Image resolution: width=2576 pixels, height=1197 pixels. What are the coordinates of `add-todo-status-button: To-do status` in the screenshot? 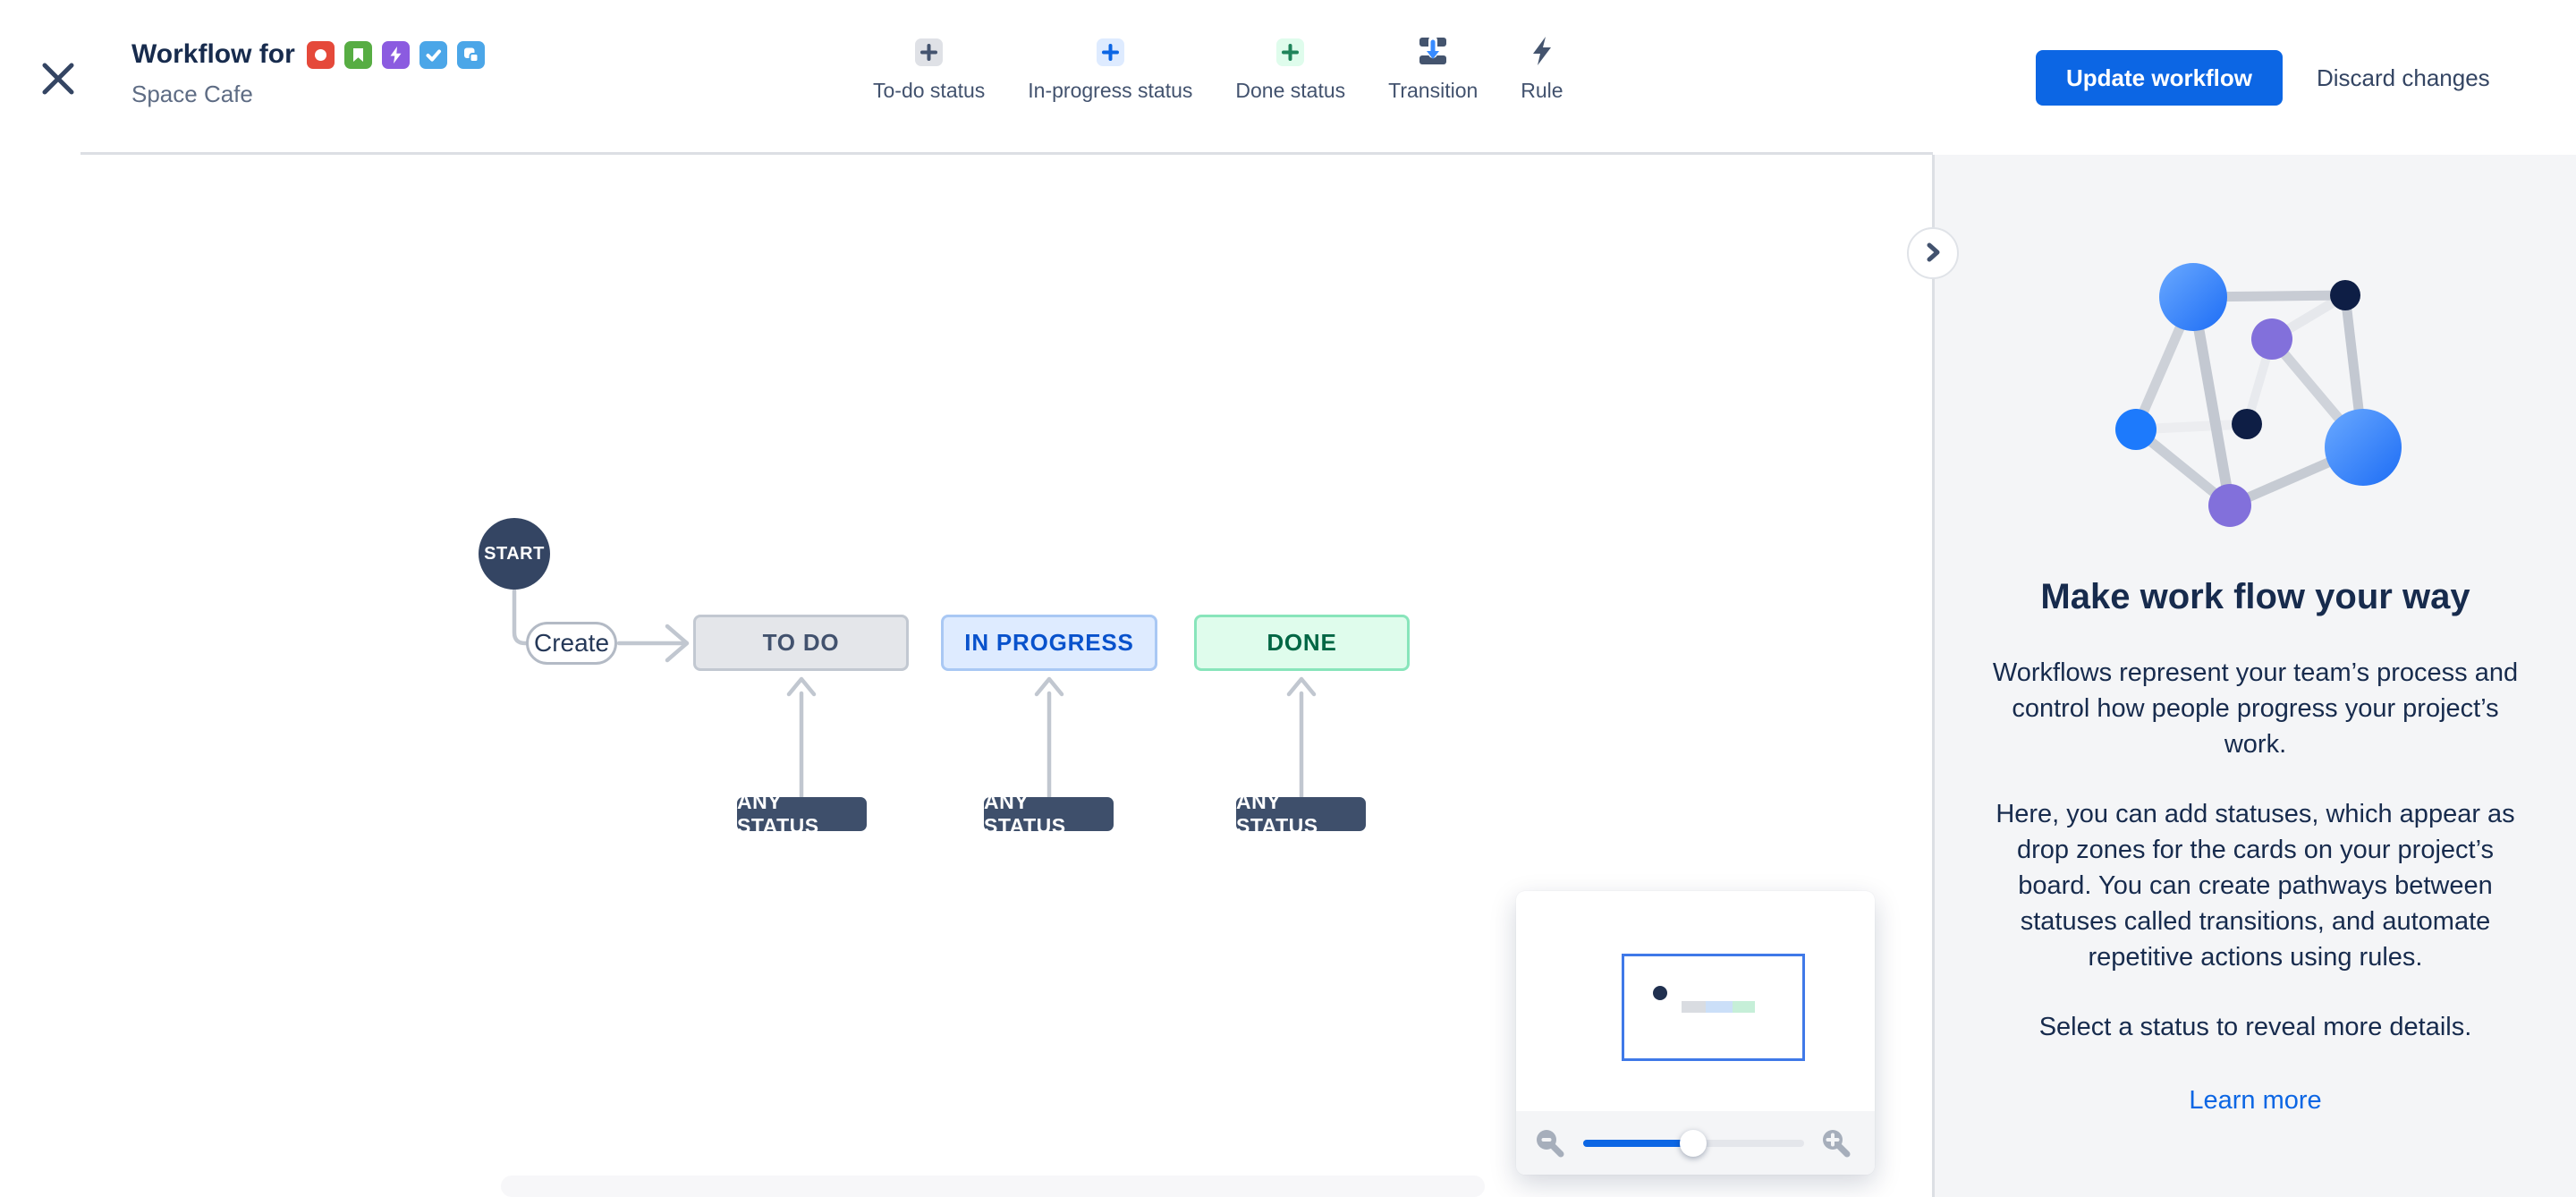 It's located at (929, 69).